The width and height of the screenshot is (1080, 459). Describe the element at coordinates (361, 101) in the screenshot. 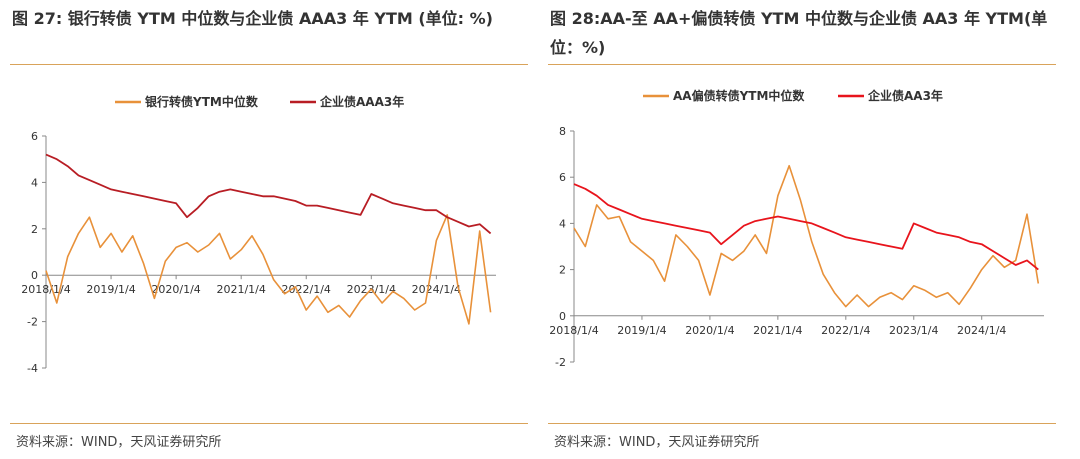

I see `legend-label: 企业债AAA3年` at that location.